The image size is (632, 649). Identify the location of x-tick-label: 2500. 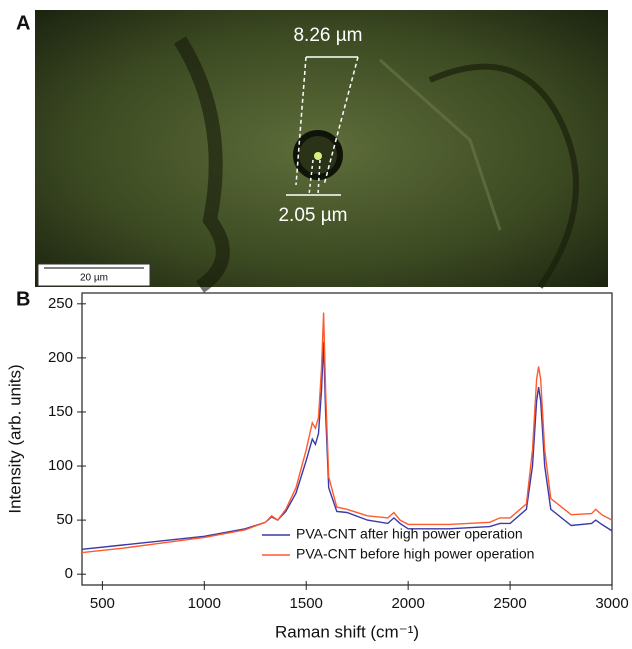
(509, 603).